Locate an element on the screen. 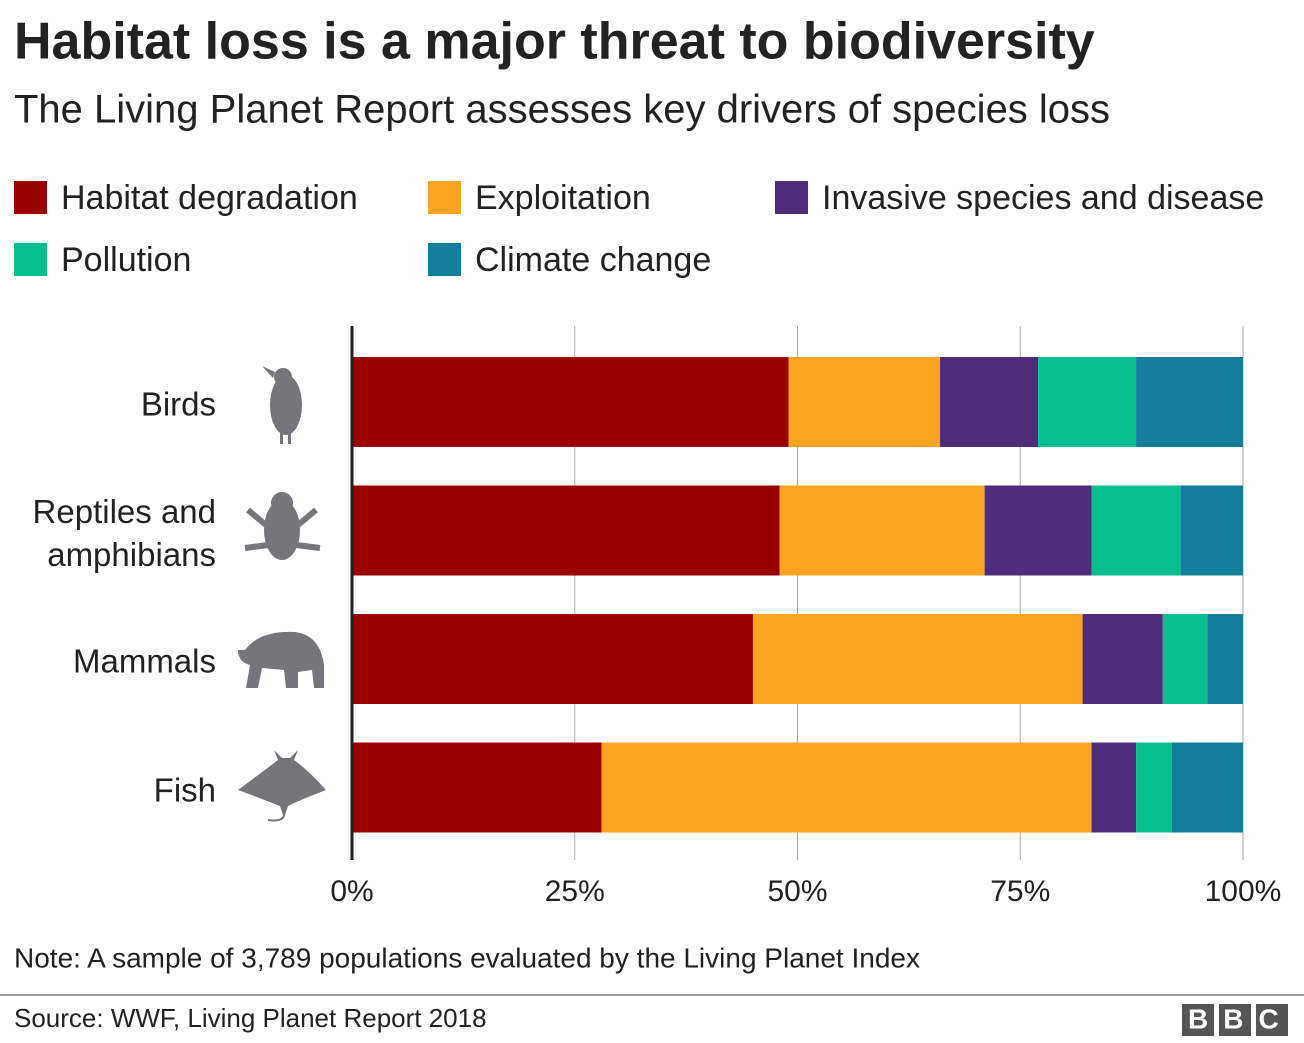  legend-label: Habitat degradation is located at coordinates (209, 198).